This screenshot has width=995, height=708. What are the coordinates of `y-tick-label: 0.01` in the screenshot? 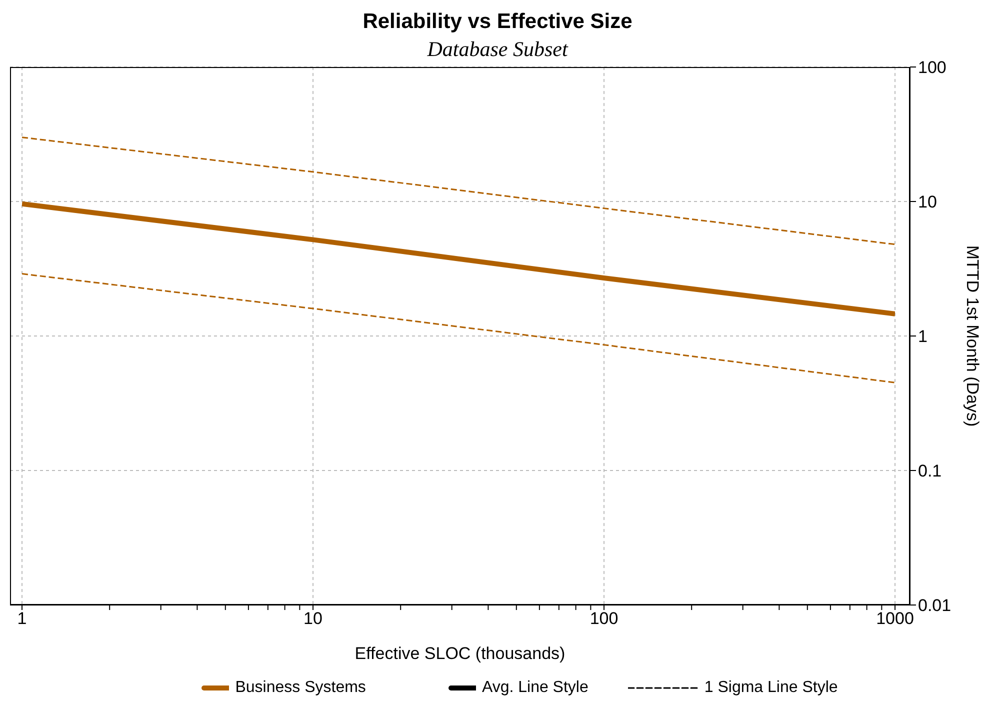 It's located at (935, 606).